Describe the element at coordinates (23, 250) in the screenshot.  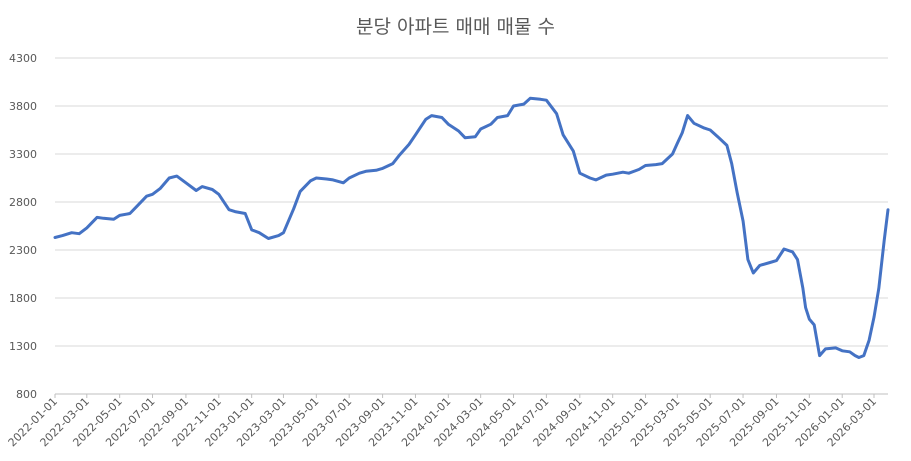
I see `y-tick-label: 2300` at that location.